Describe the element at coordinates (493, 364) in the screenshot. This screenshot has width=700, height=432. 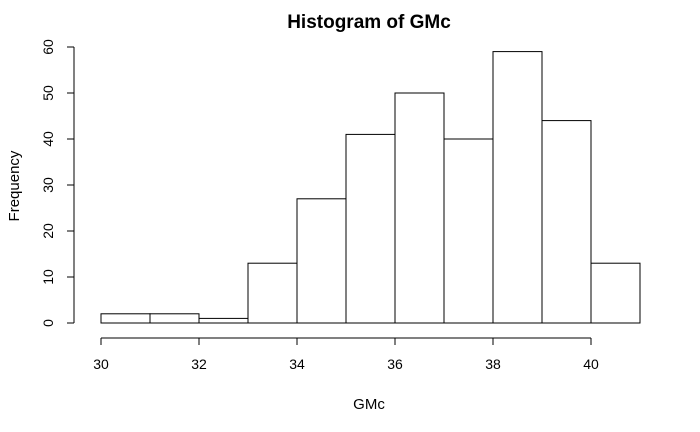
I see `x-tick-label-38: 38` at that location.